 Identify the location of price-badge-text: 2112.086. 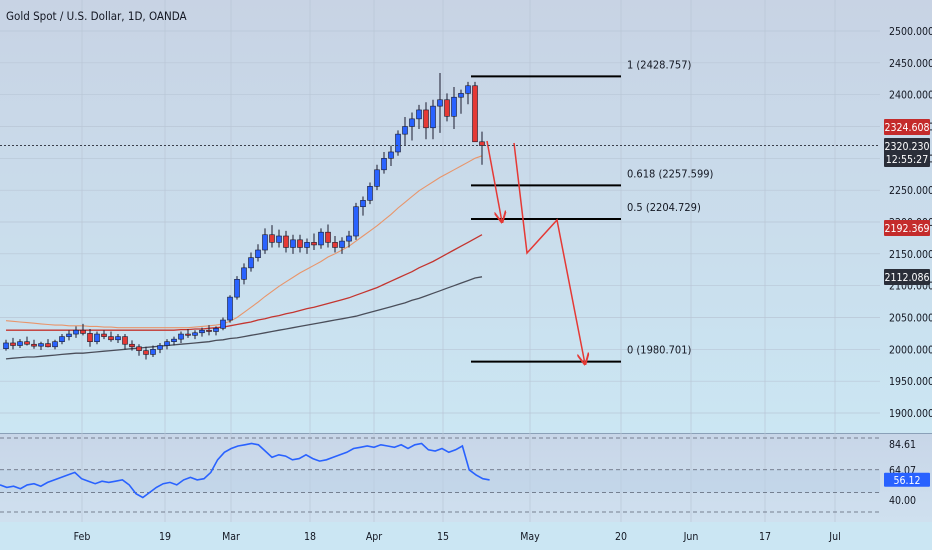
(906, 278).